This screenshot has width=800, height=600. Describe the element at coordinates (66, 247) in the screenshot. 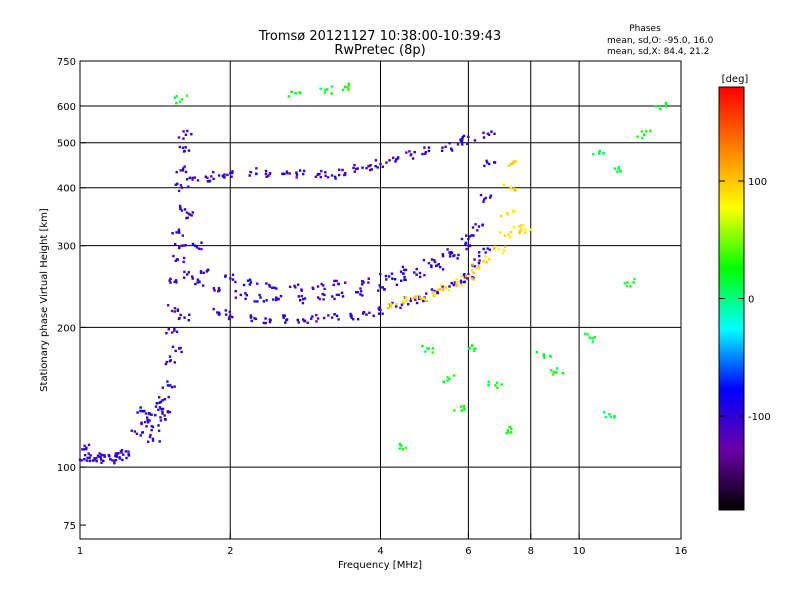

I see `y-tick-label: 300` at that location.